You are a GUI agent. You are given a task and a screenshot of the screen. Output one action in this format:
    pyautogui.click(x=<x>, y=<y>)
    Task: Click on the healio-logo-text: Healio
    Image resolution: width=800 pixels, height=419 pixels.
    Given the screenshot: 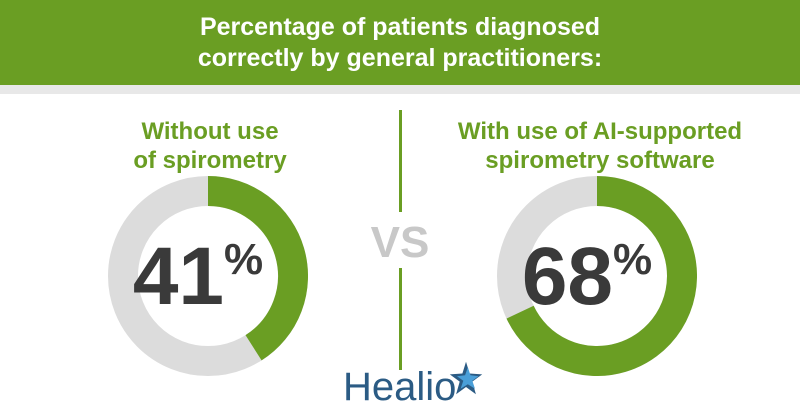 What is the action you would take?
    pyautogui.click(x=400, y=387)
    